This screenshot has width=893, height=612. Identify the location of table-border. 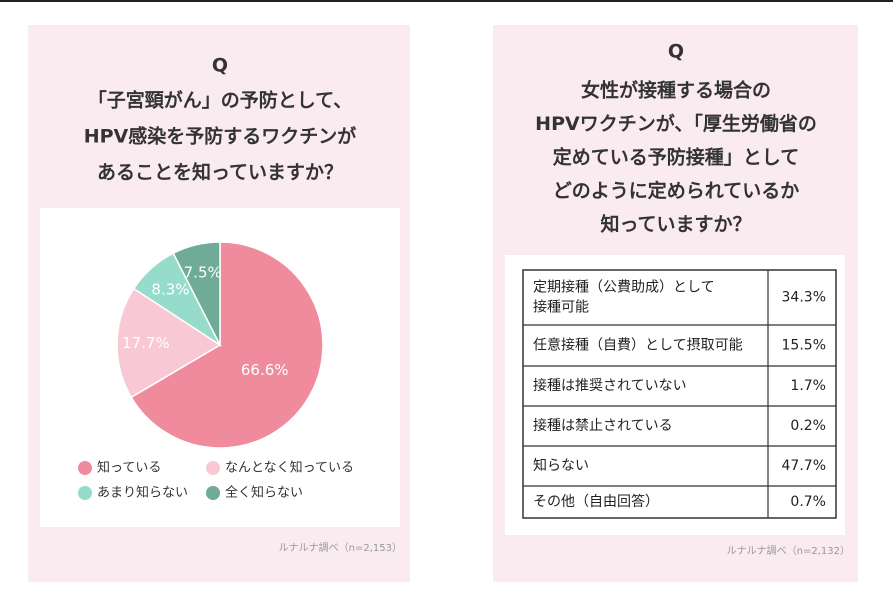
(679, 394).